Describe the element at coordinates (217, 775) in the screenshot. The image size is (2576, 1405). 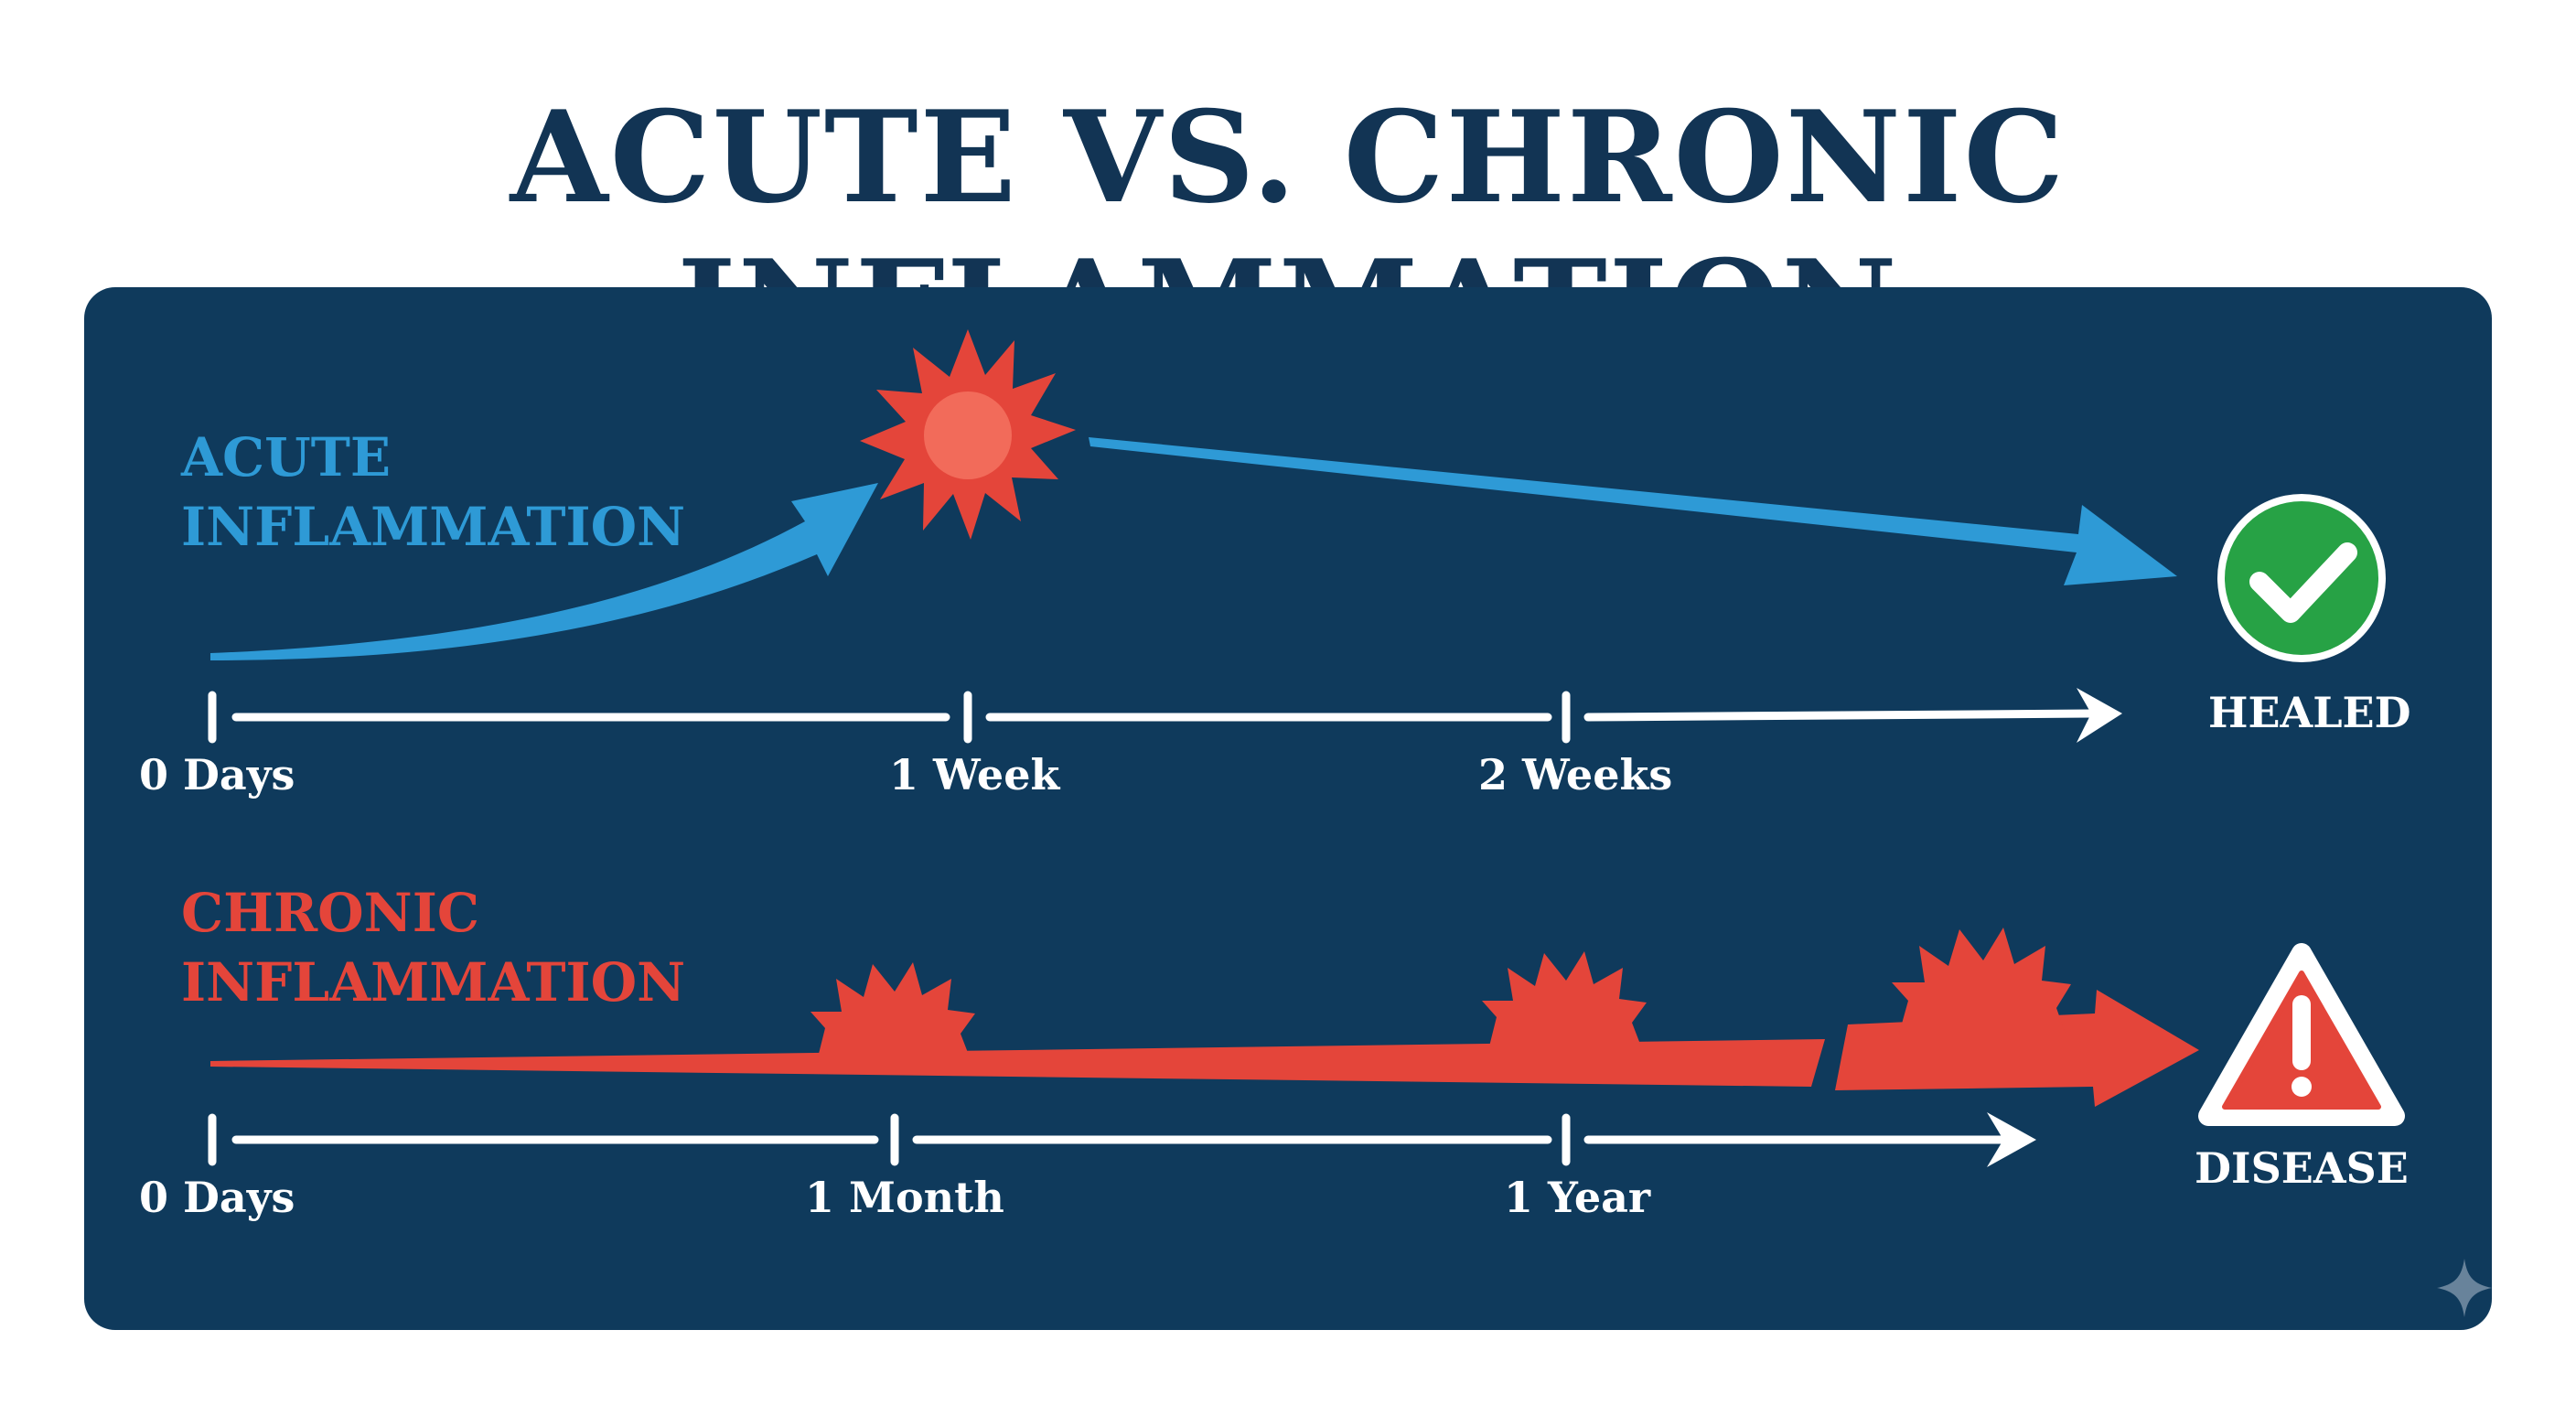
I see `acute-tick-label: 0 Days` at that location.